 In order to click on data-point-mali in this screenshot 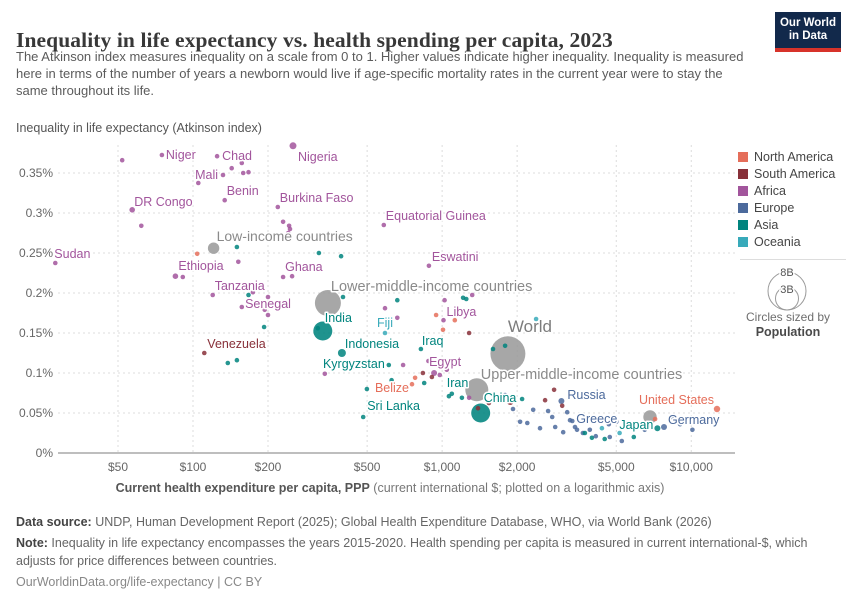, I will do `click(223, 175)`.